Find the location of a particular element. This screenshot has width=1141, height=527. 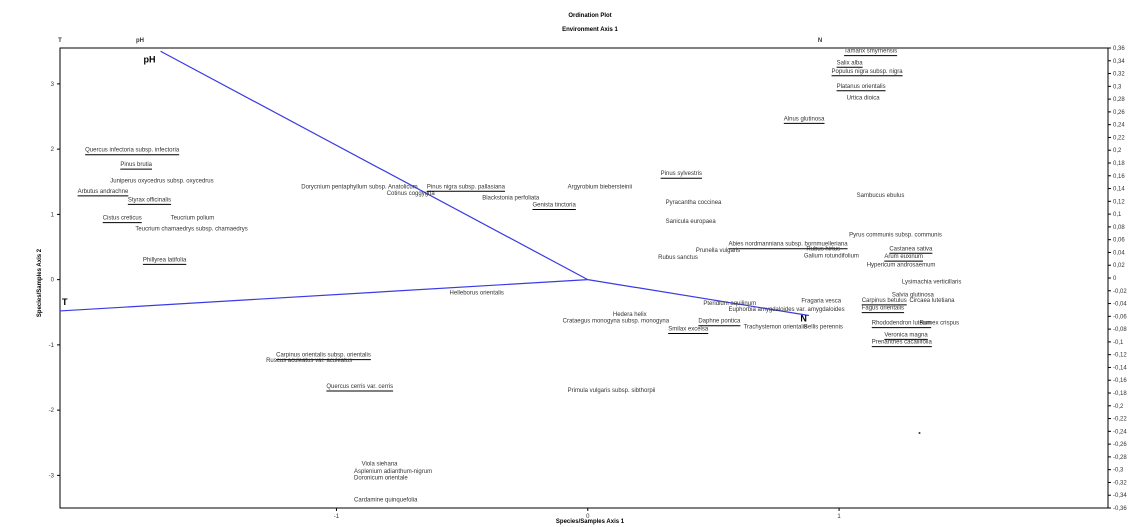

sample-point is located at coordinates (919, 432).